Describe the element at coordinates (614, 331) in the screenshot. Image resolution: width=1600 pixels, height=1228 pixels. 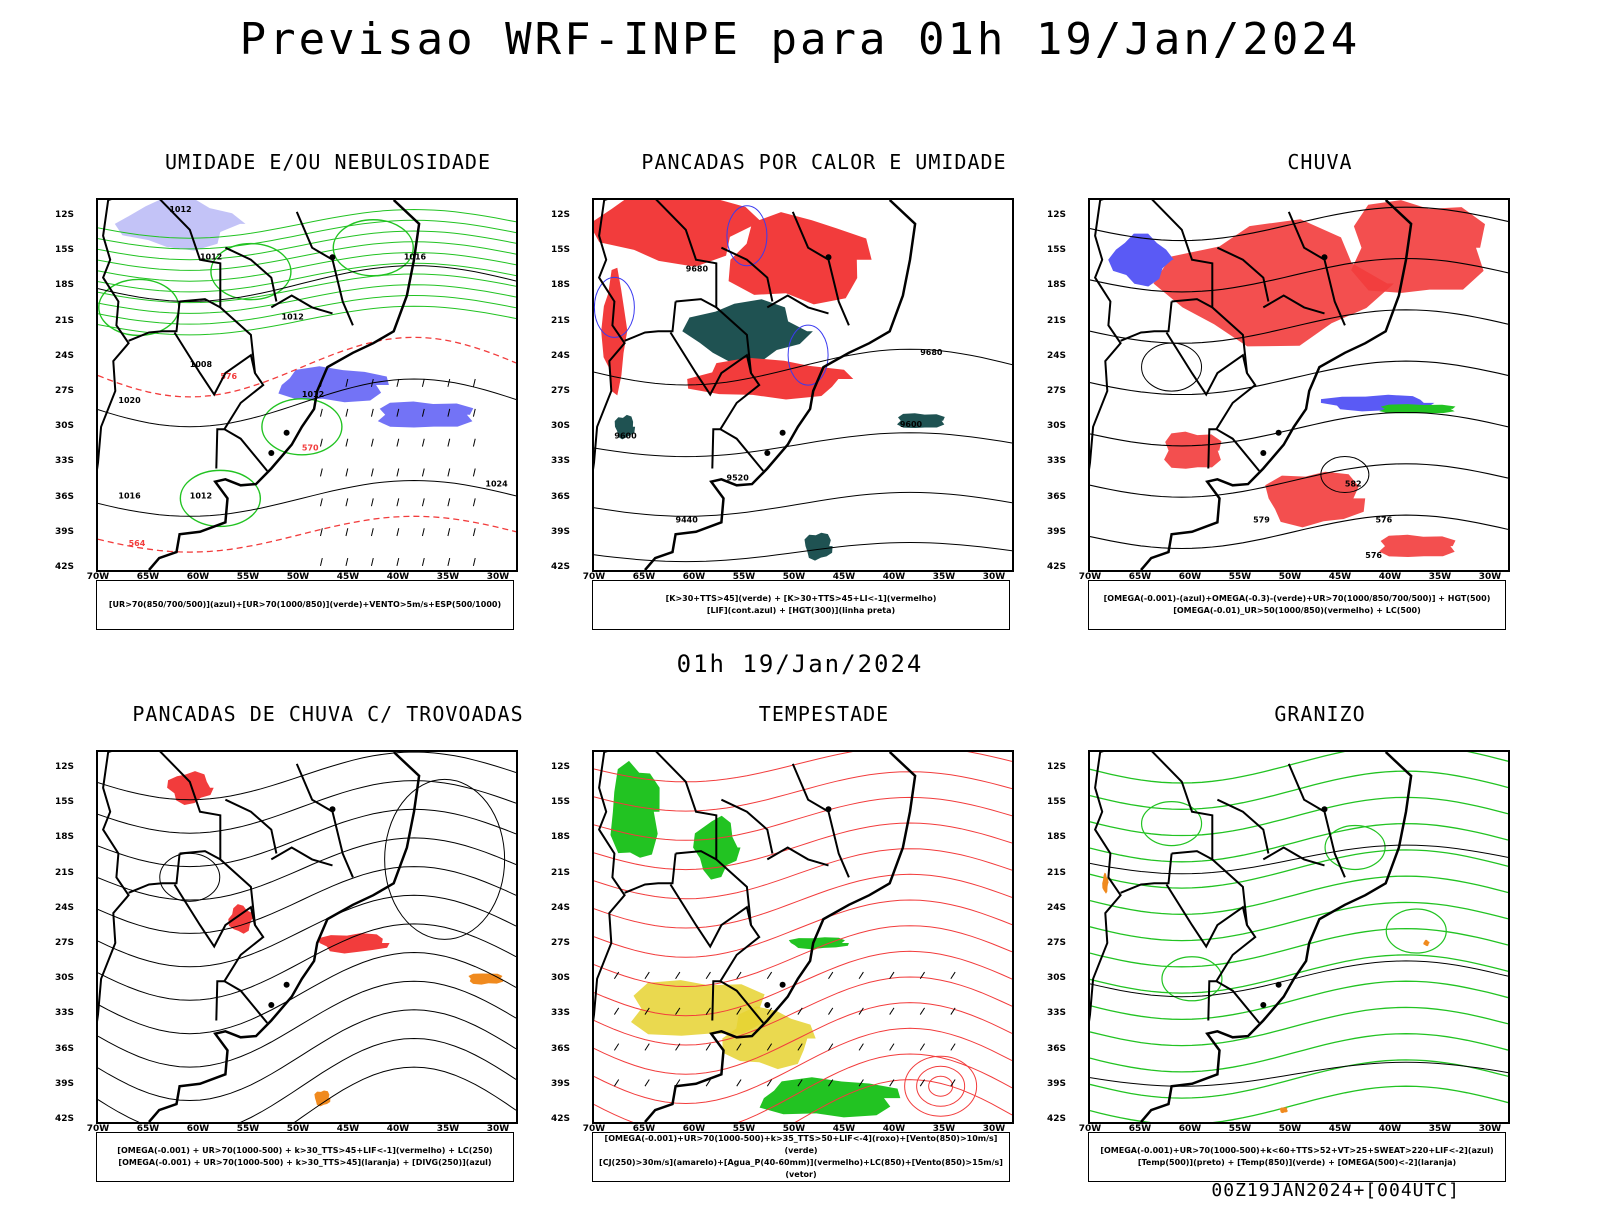
I see `heat-shower-area` at that location.